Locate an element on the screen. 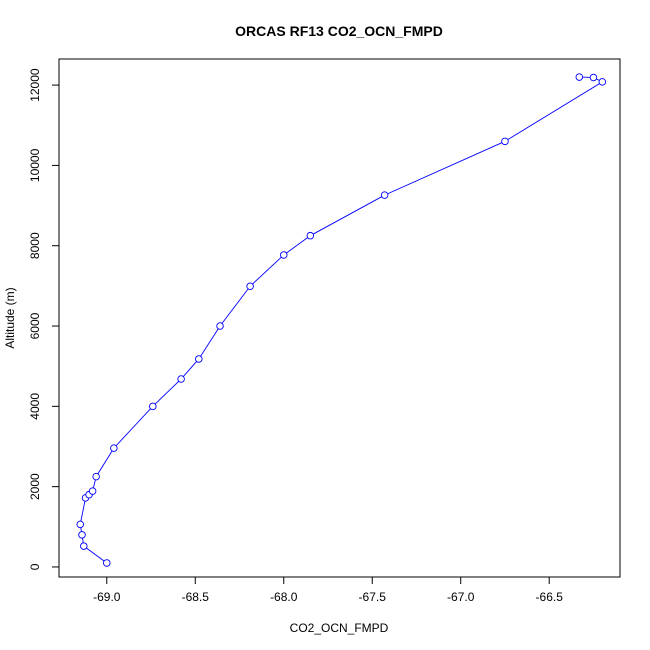 The height and width of the screenshot is (650, 650). x-tick-label: -66.5 is located at coordinates (550, 597).